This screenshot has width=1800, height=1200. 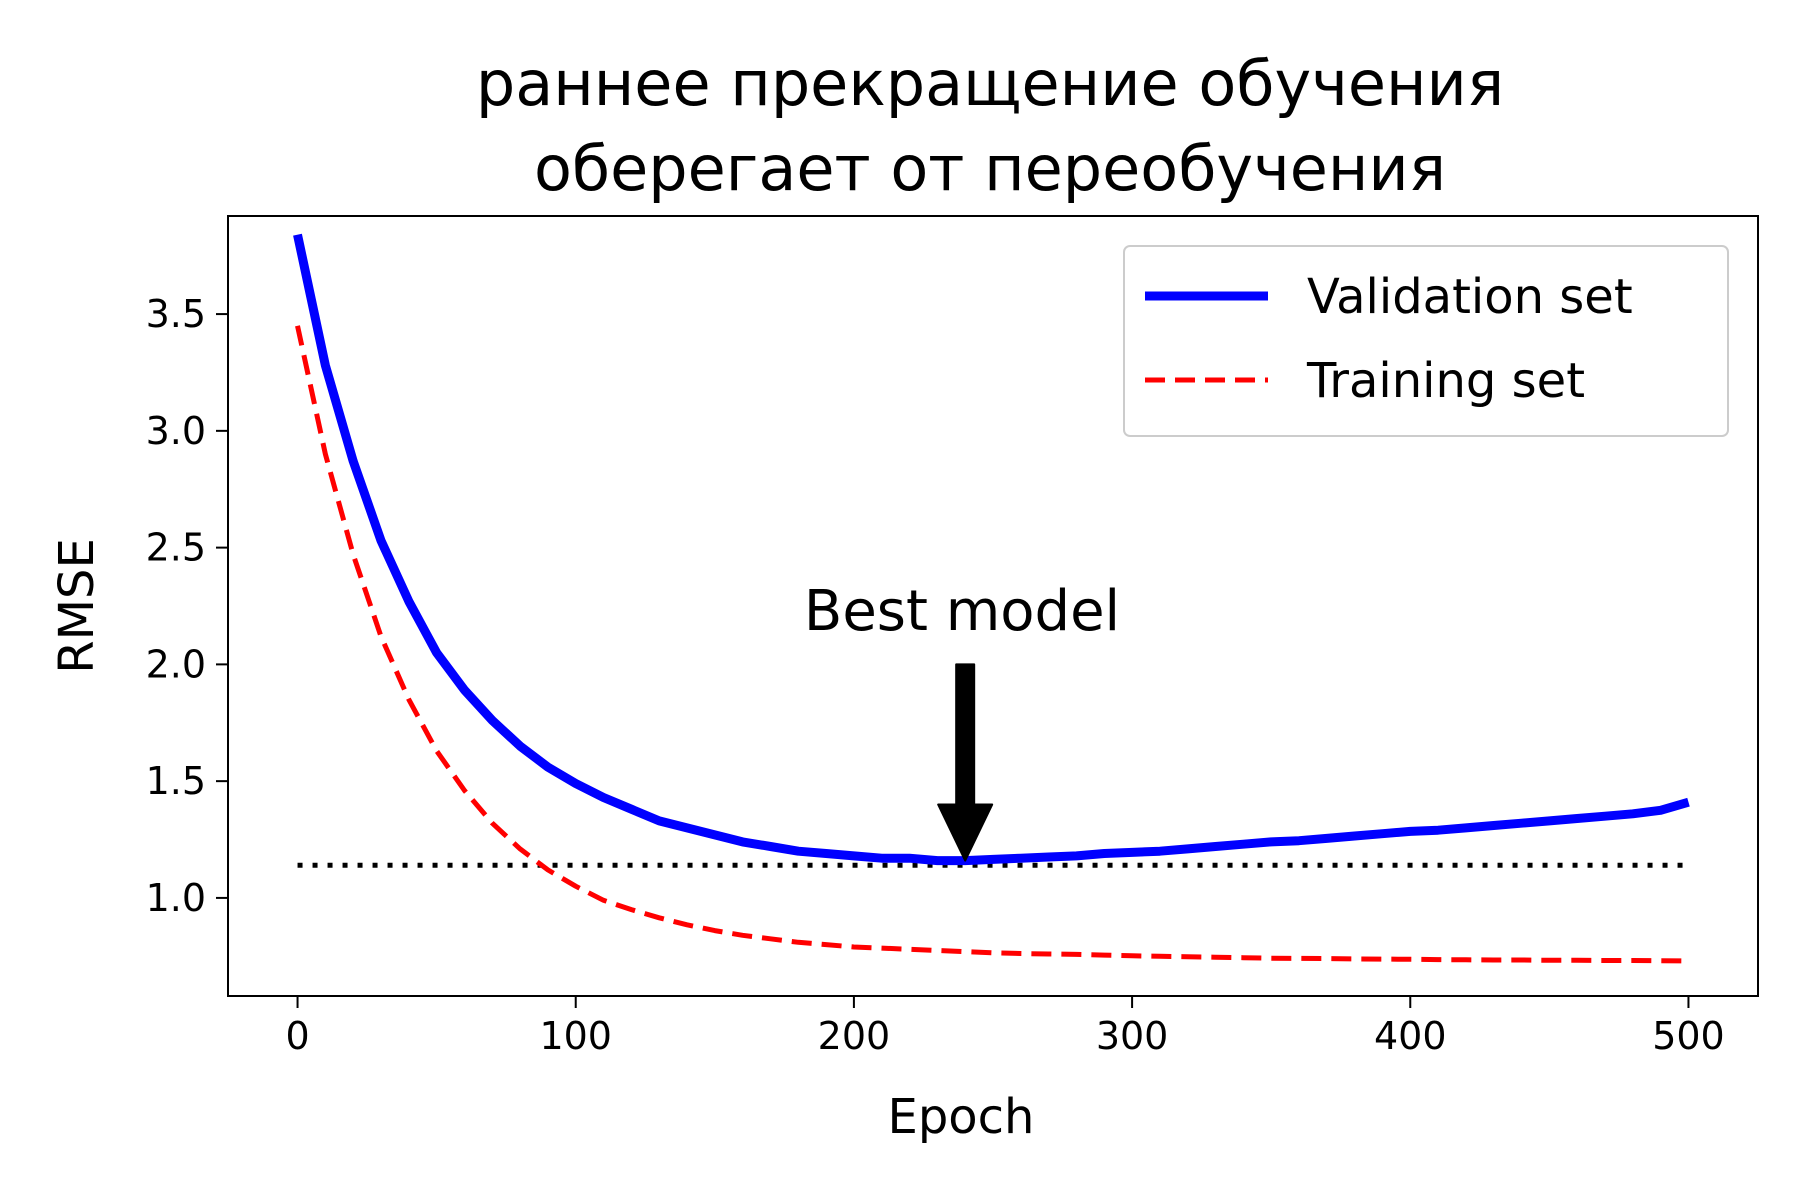 I want to click on y-tick-label: 3.5, so click(x=176, y=314).